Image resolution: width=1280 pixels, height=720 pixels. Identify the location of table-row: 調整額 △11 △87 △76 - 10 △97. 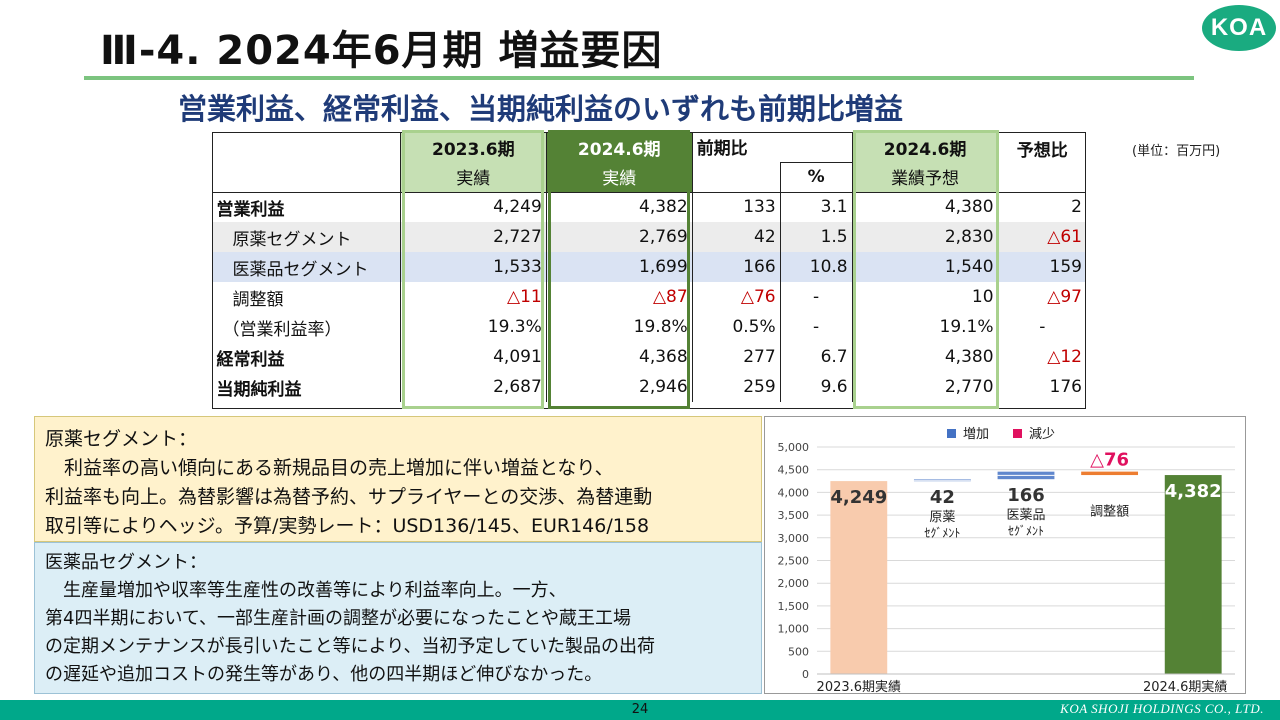
(649, 297).